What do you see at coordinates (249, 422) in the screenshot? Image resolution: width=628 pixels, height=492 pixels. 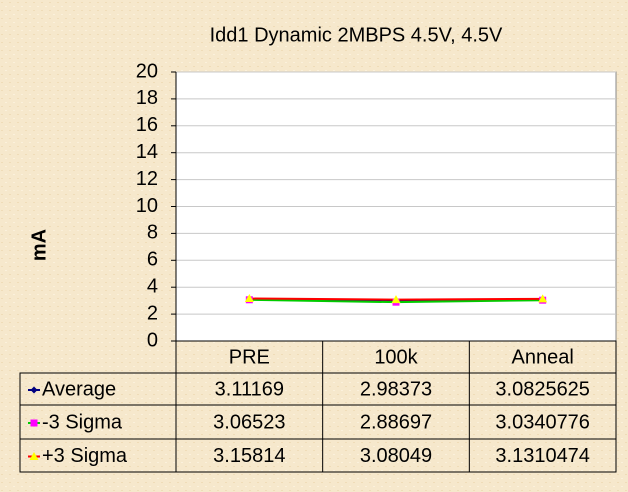 I see `table-value: 3.06523` at bounding box center [249, 422].